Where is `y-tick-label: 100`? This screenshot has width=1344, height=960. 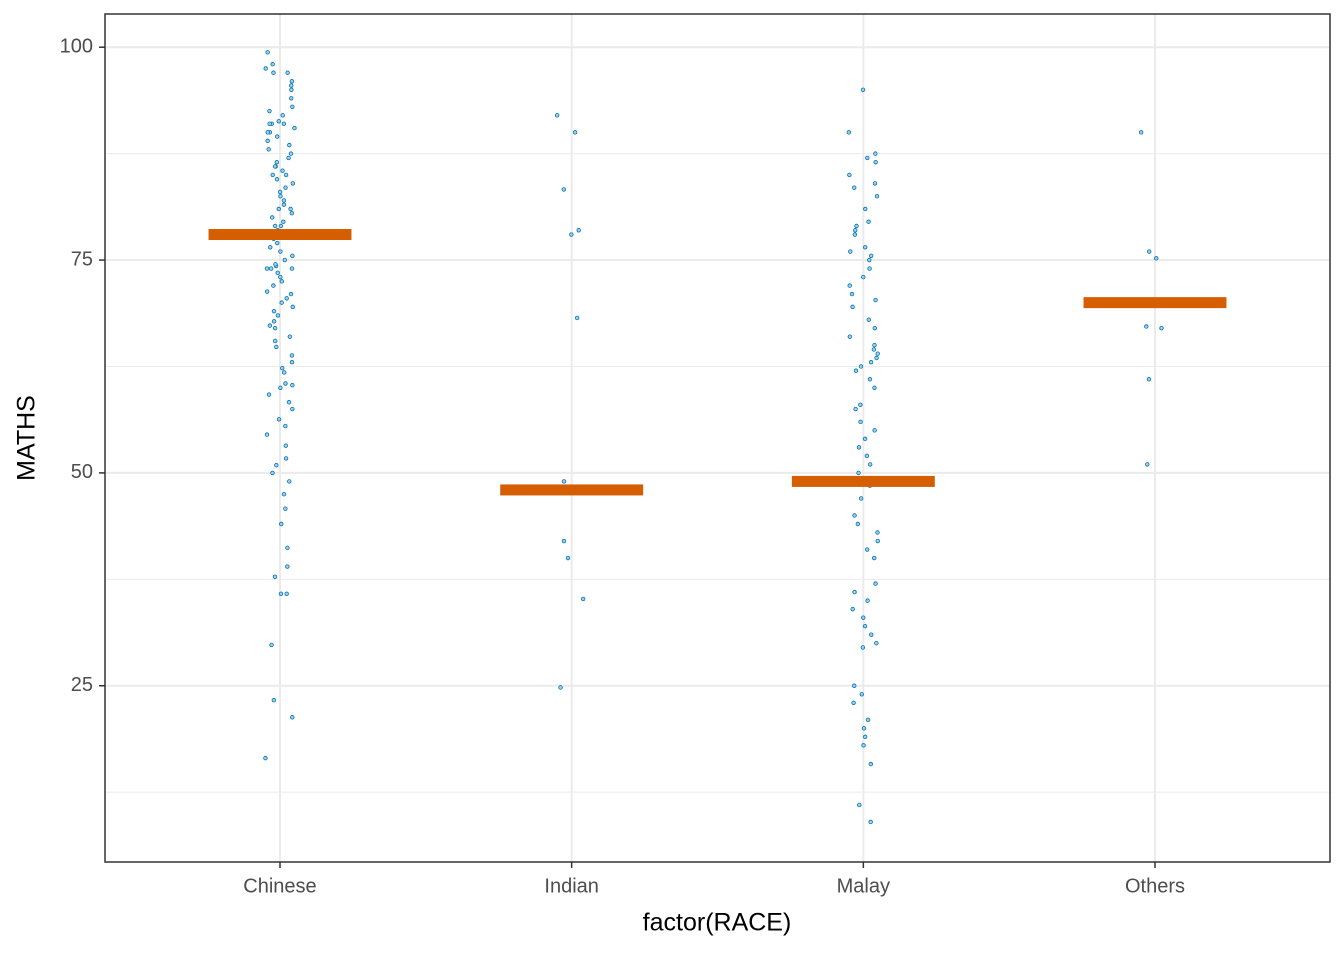 y-tick-label: 100 is located at coordinates (76, 46).